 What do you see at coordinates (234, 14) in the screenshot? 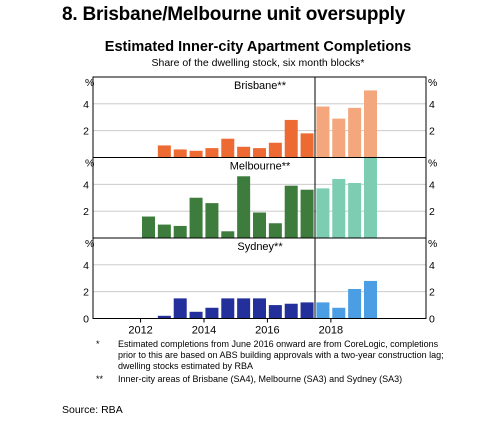
I see `slide-title: 8. Brisbane/Melbourne unit oversupply` at bounding box center [234, 14].